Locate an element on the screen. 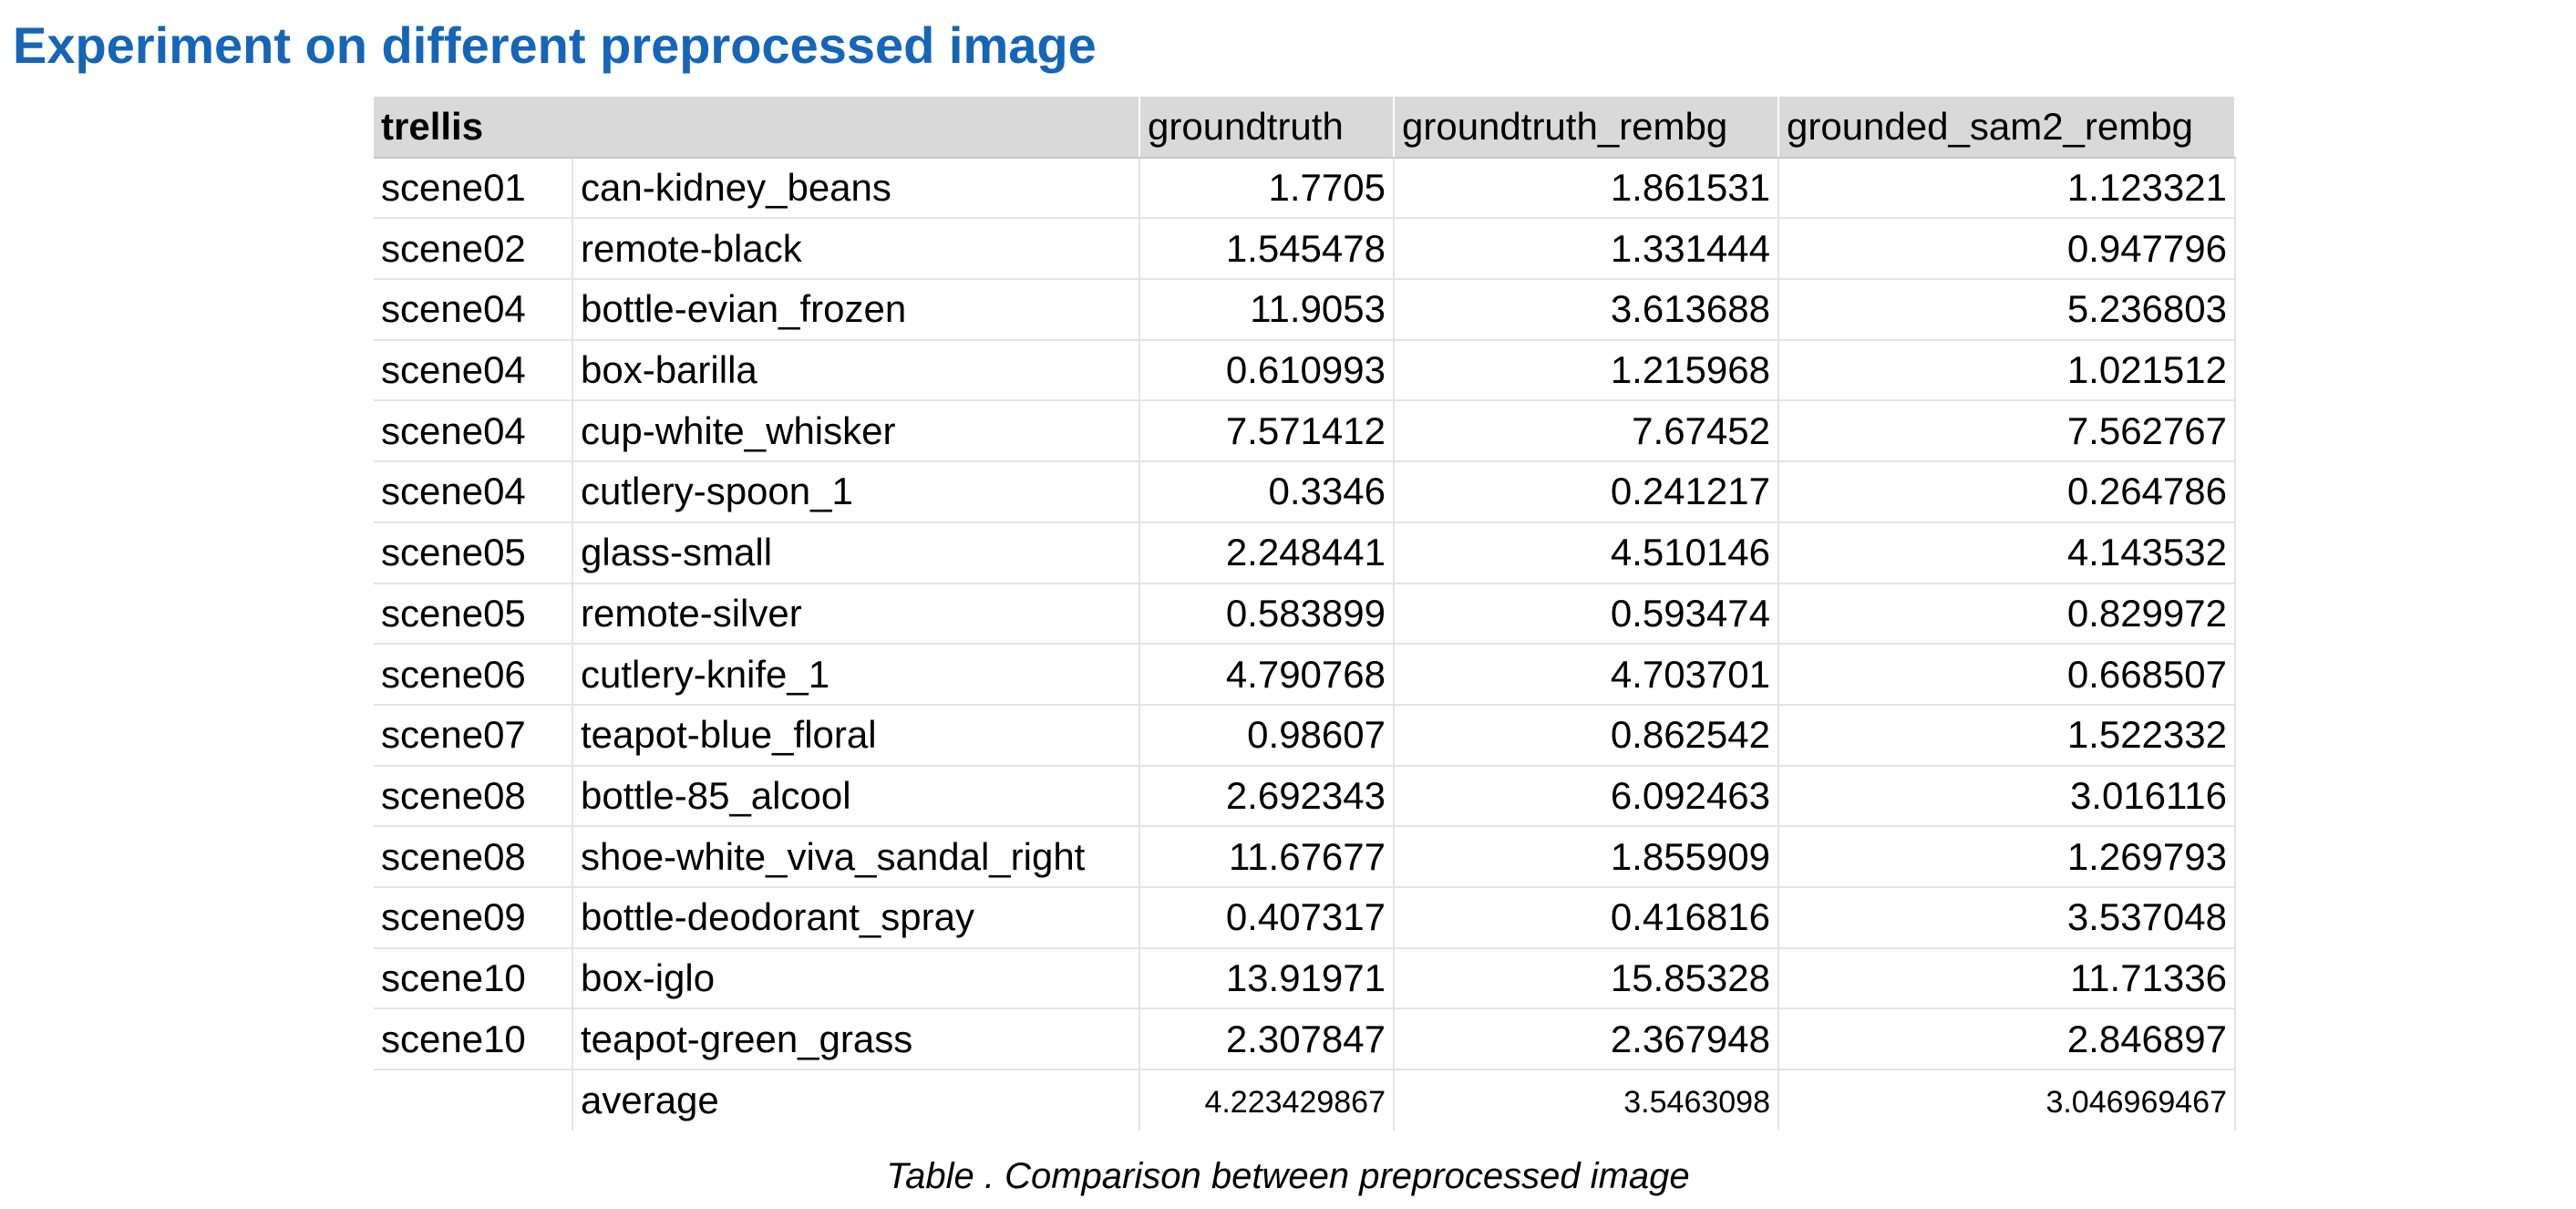 The image size is (2576, 1209). cell-grounded-sam2-rembg: 0.829972 is located at coordinates (2007, 614).